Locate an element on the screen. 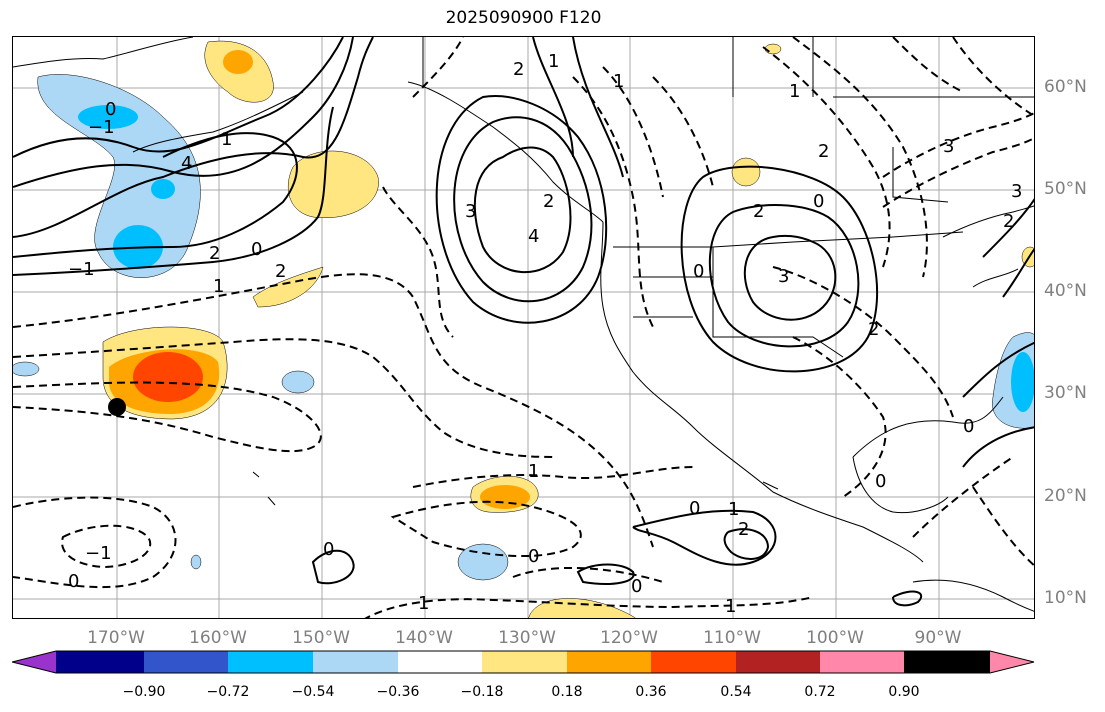  lat-label: 60°N is located at coordinates (1065, 87).